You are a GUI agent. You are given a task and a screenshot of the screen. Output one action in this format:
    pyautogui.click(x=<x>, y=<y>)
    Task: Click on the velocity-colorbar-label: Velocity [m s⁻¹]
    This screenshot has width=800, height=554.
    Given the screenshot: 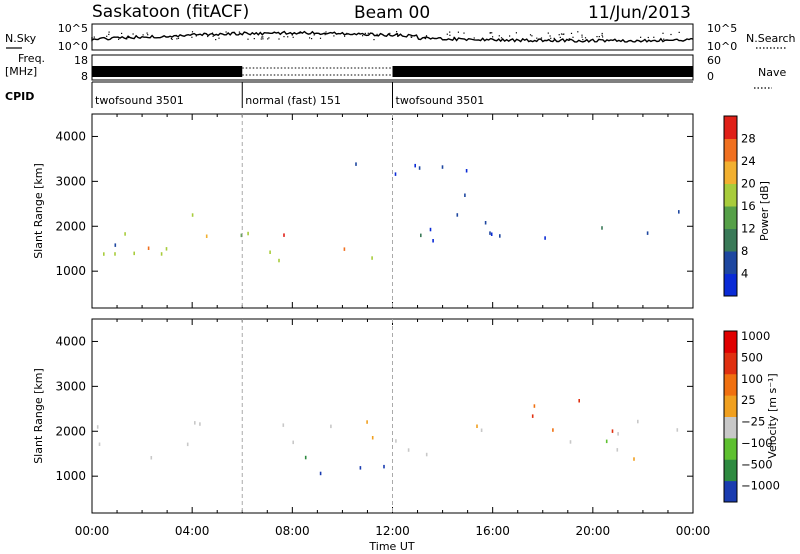 What is the action you would take?
    pyautogui.click(x=772, y=415)
    